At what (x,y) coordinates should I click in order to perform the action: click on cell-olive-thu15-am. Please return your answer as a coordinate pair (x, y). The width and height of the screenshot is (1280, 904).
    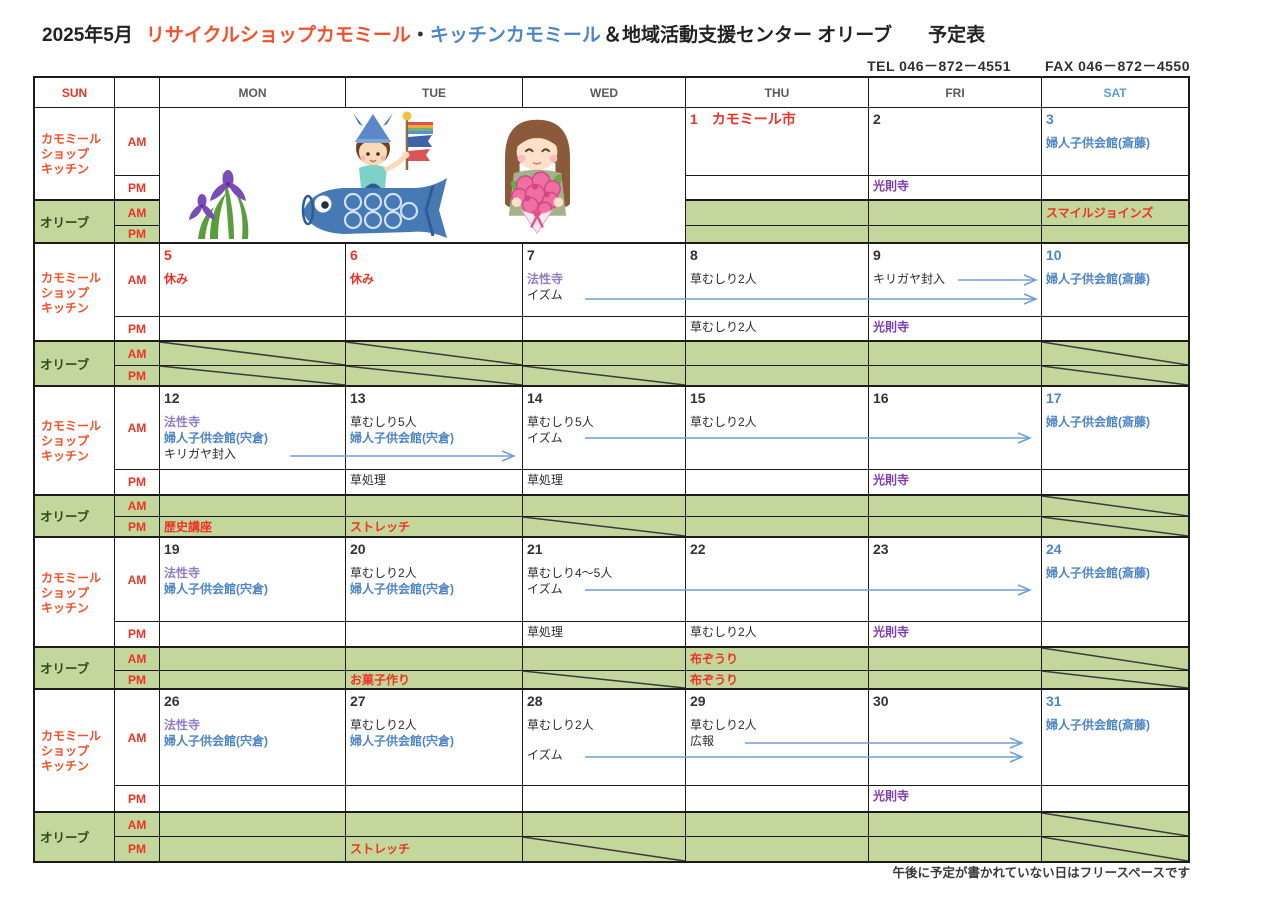
    Looking at the image, I should click on (777, 506).